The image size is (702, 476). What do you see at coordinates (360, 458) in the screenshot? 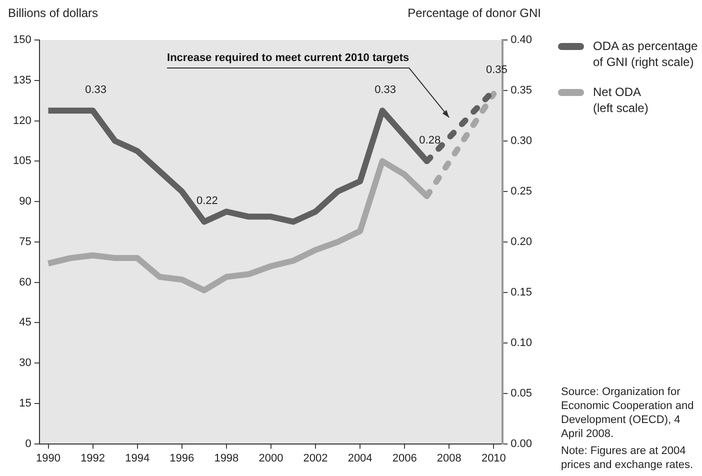
I see `x-tick-label: 2004` at bounding box center [360, 458].